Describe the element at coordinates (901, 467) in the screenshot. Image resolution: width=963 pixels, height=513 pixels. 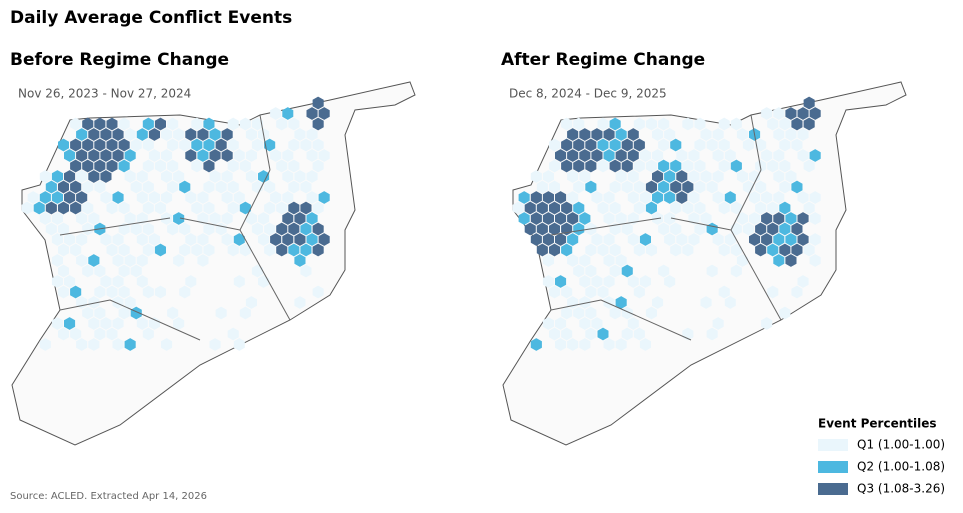
I see `legend-label: Q2 (1.00-1.08)` at that location.